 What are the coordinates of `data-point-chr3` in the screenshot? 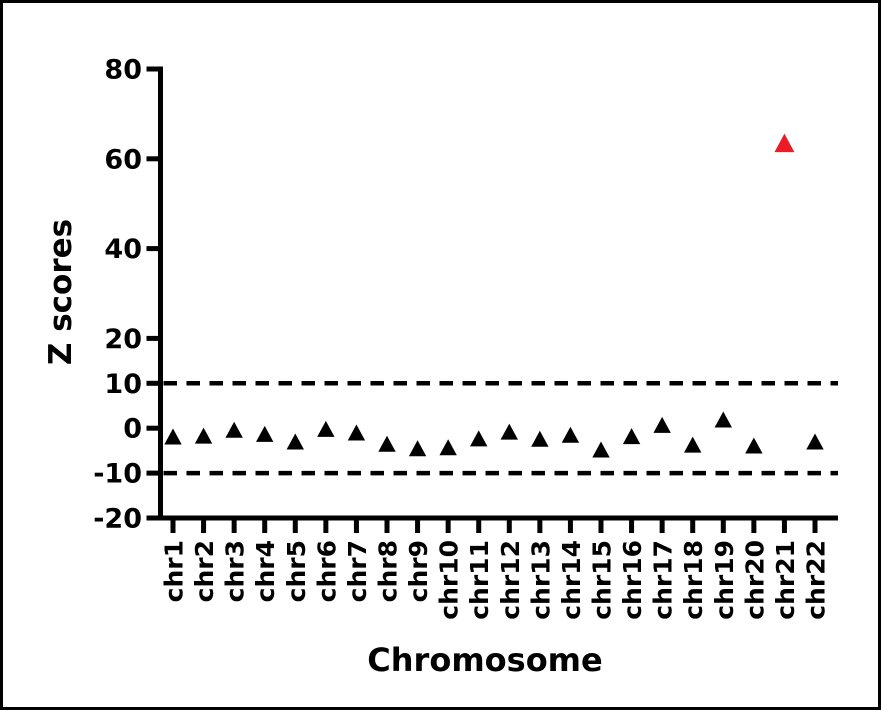 It's located at (234, 429).